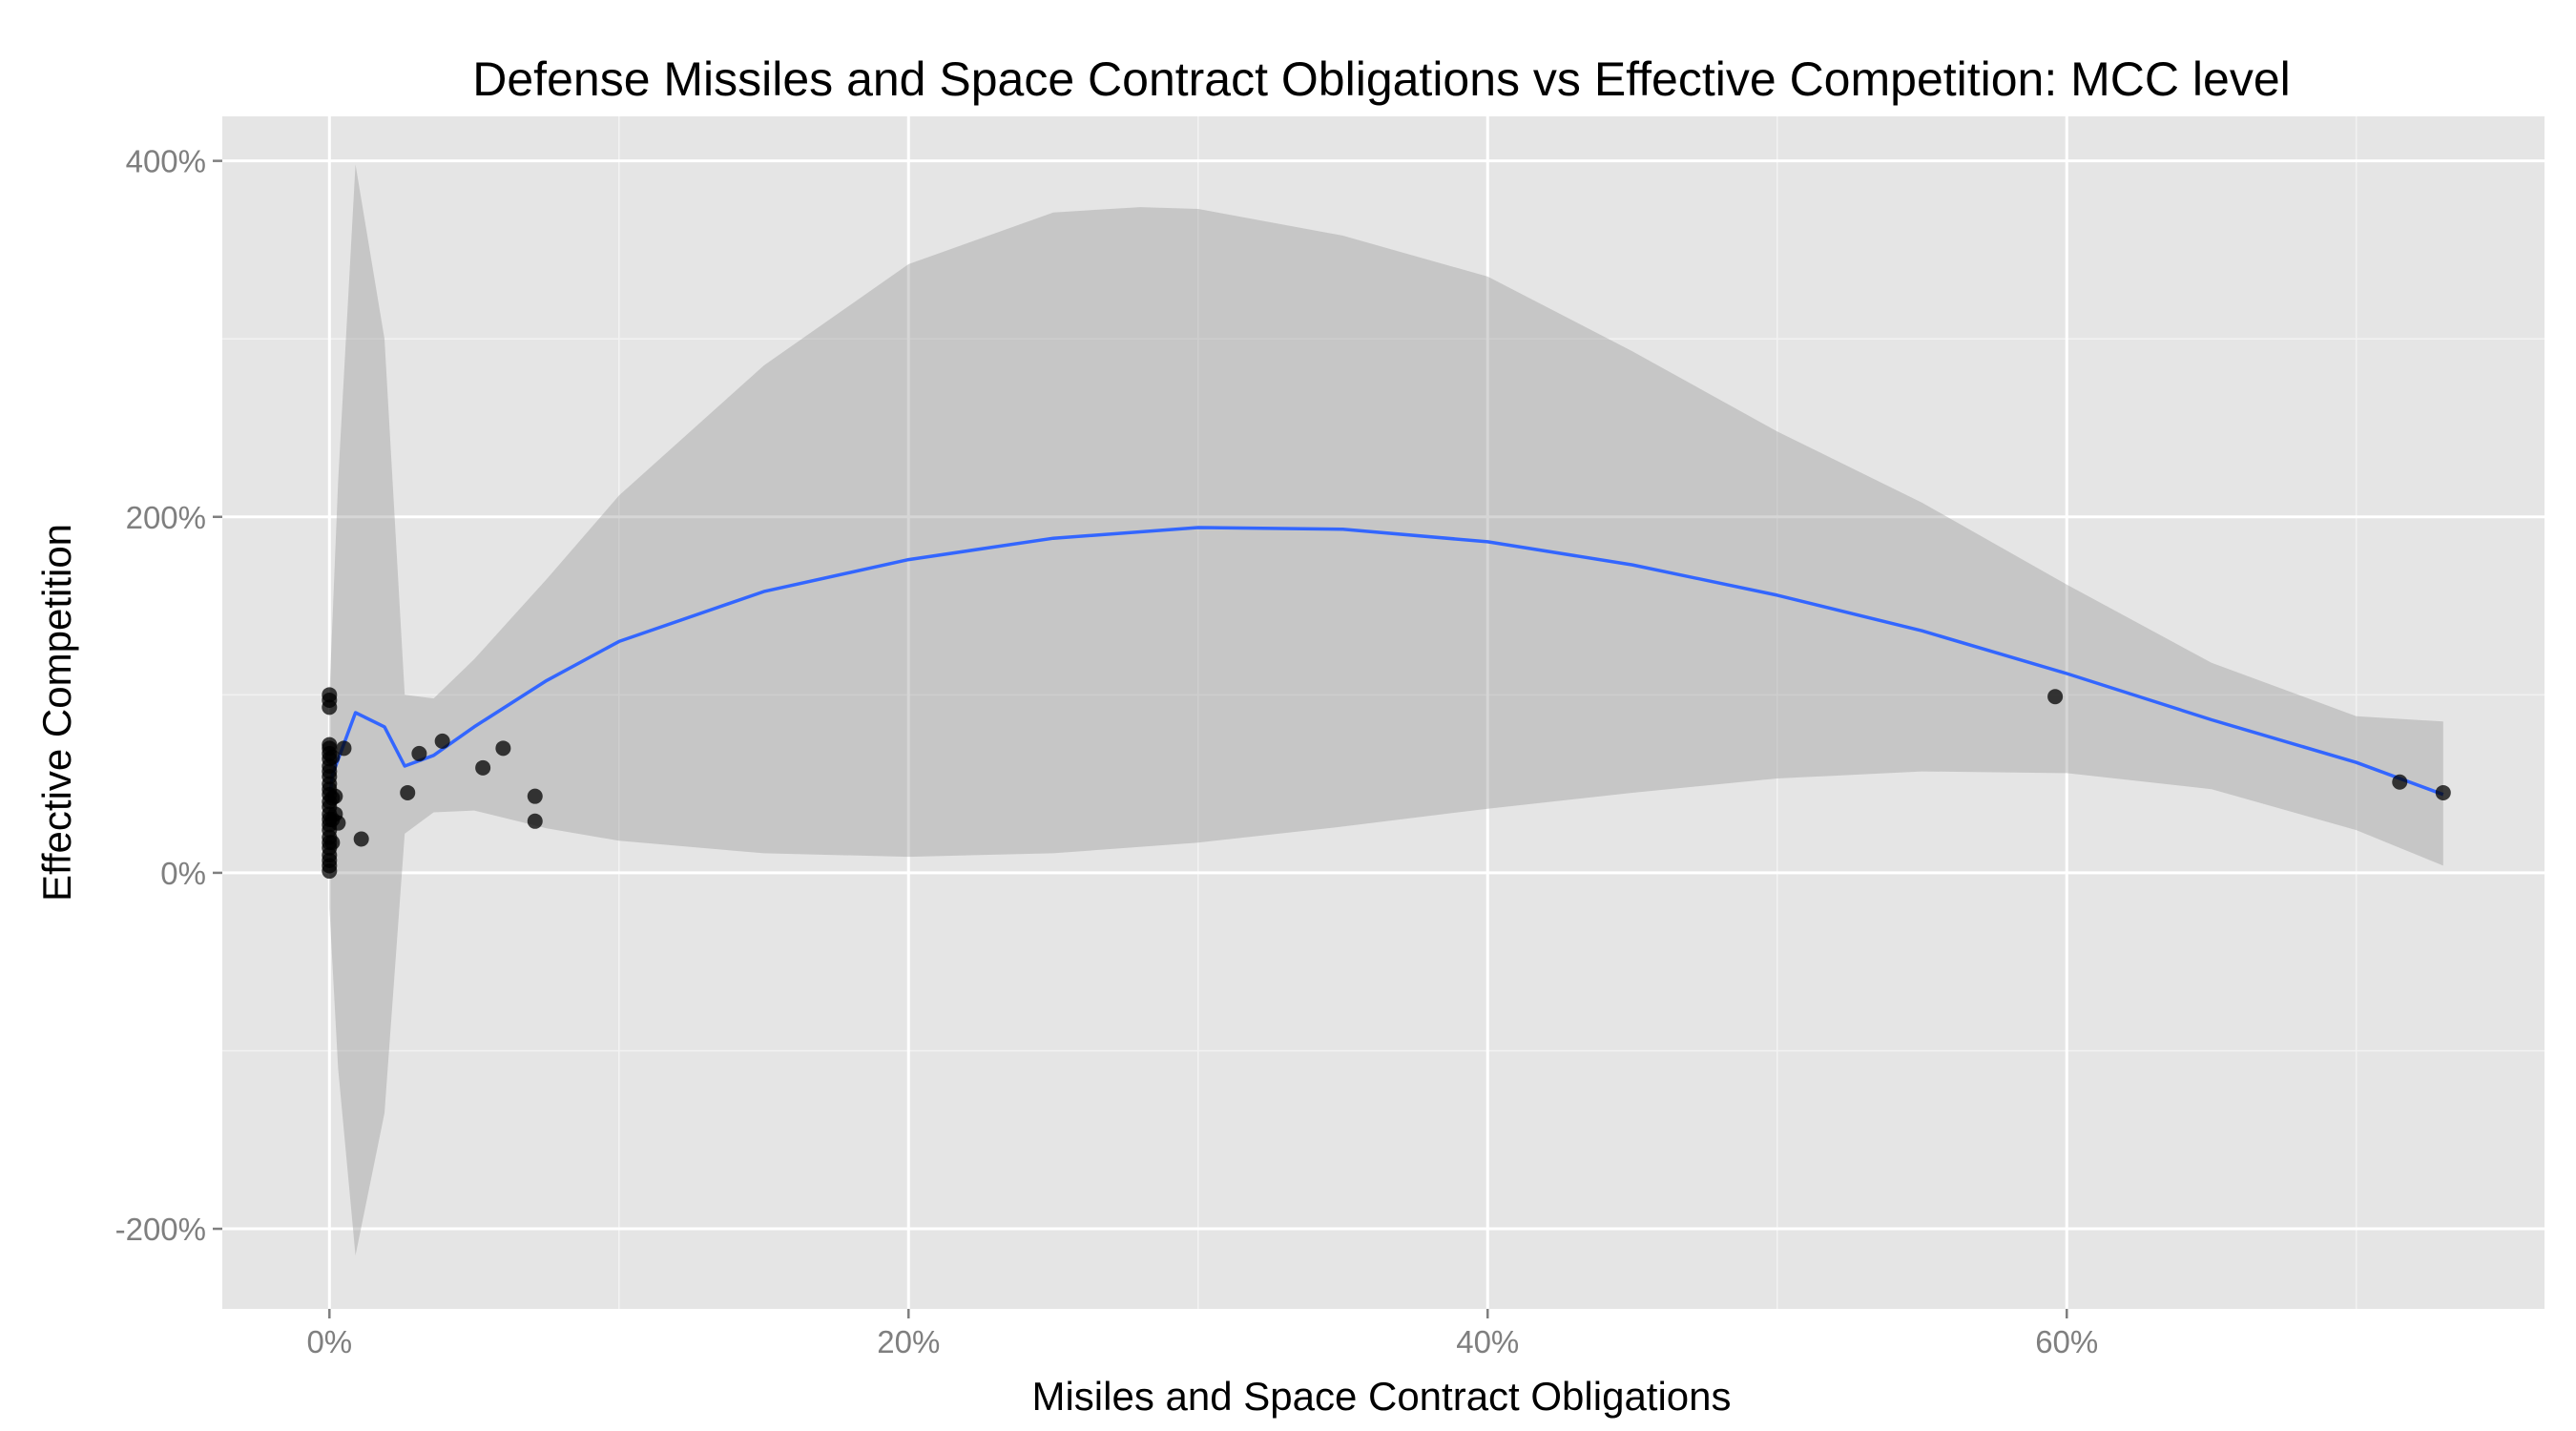 The image size is (2576, 1431). Describe the element at coordinates (2066, 1341) in the screenshot. I see `x-tick-label-3: 60%` at that location.